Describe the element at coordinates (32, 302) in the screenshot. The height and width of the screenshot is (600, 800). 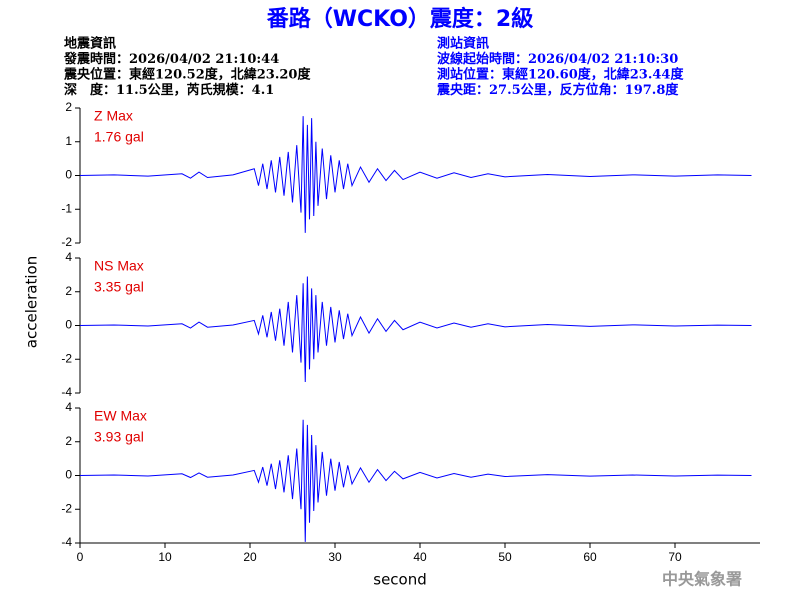
I see `y-axis-label: acceleration` at that location.